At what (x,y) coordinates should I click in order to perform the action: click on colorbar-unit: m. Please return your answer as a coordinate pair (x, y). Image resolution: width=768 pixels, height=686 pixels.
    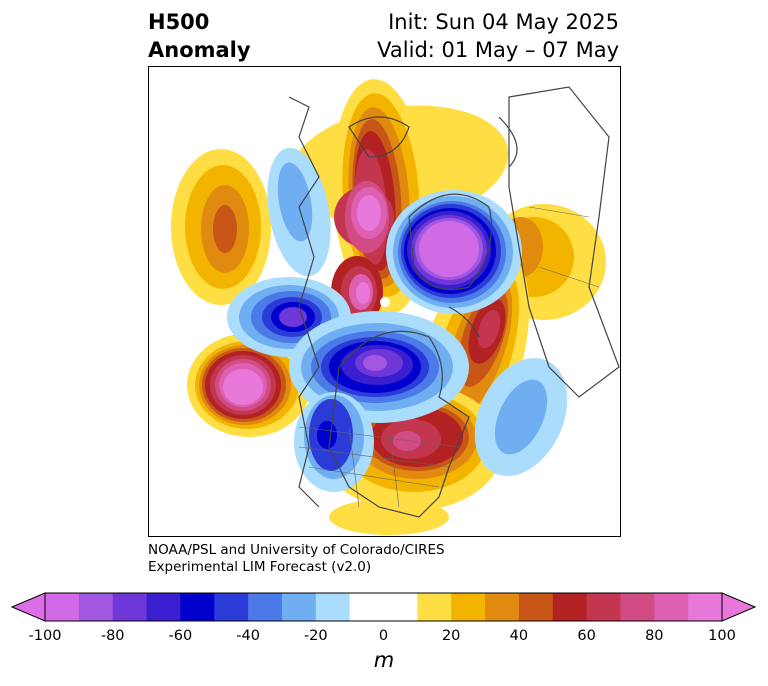
    Looking at the image, I should click on (384, 660).